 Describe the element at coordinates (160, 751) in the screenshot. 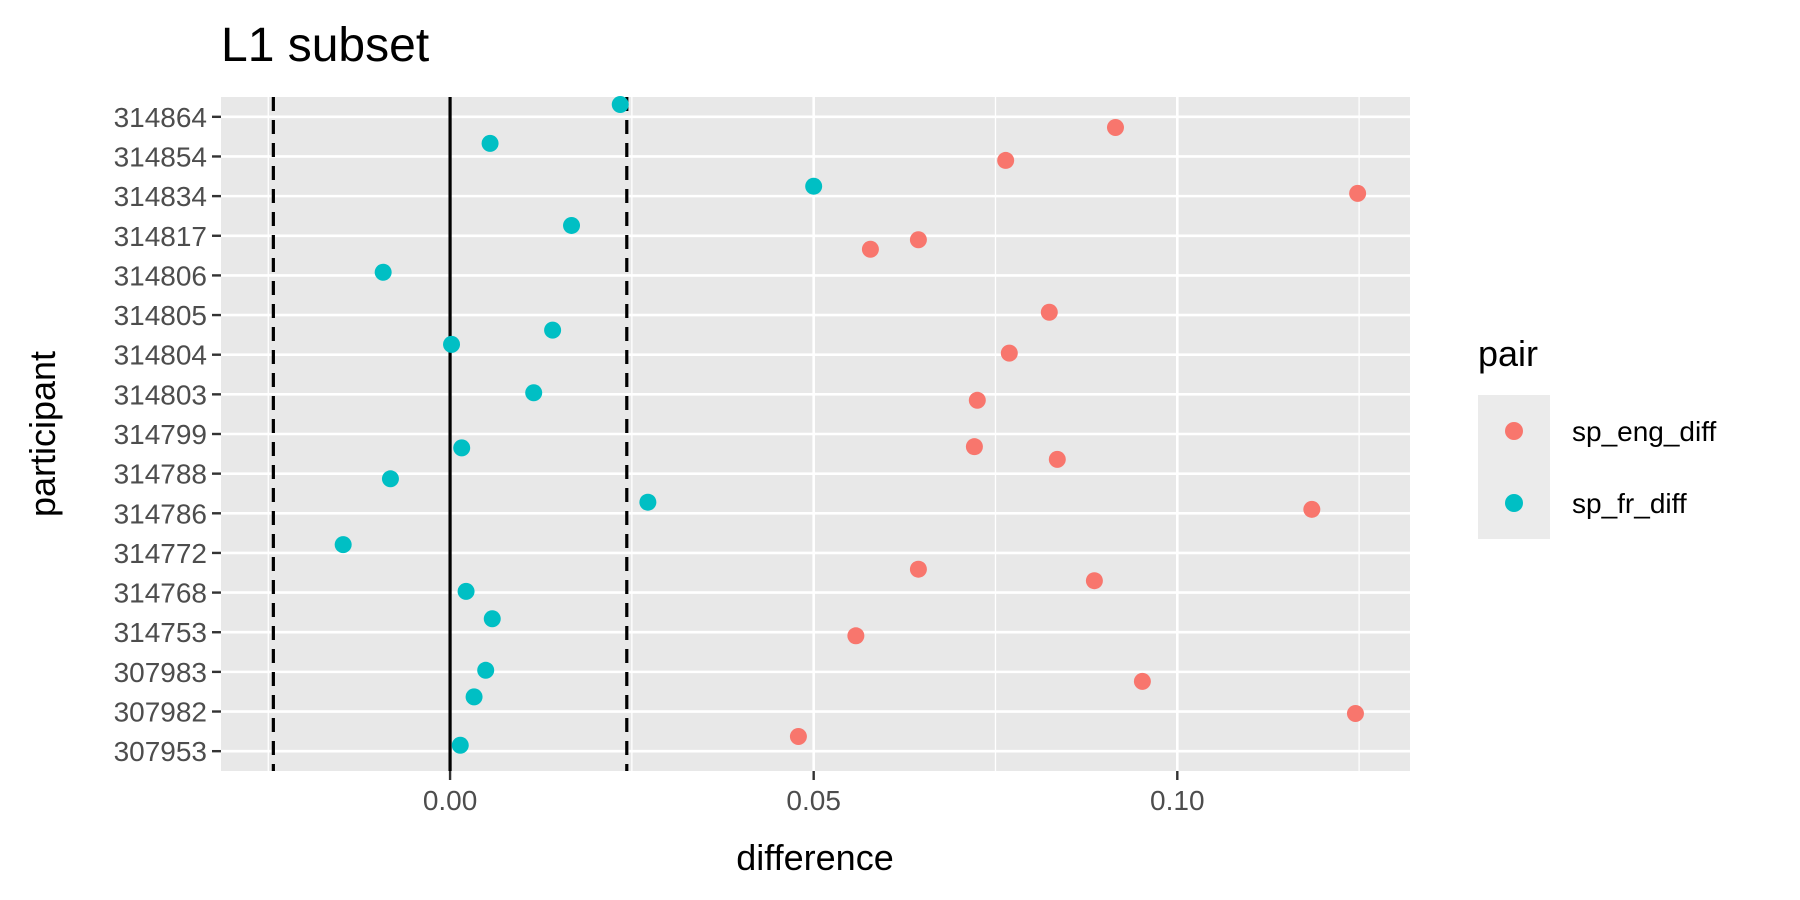

I see `y-tick-label: 307953` at that location.